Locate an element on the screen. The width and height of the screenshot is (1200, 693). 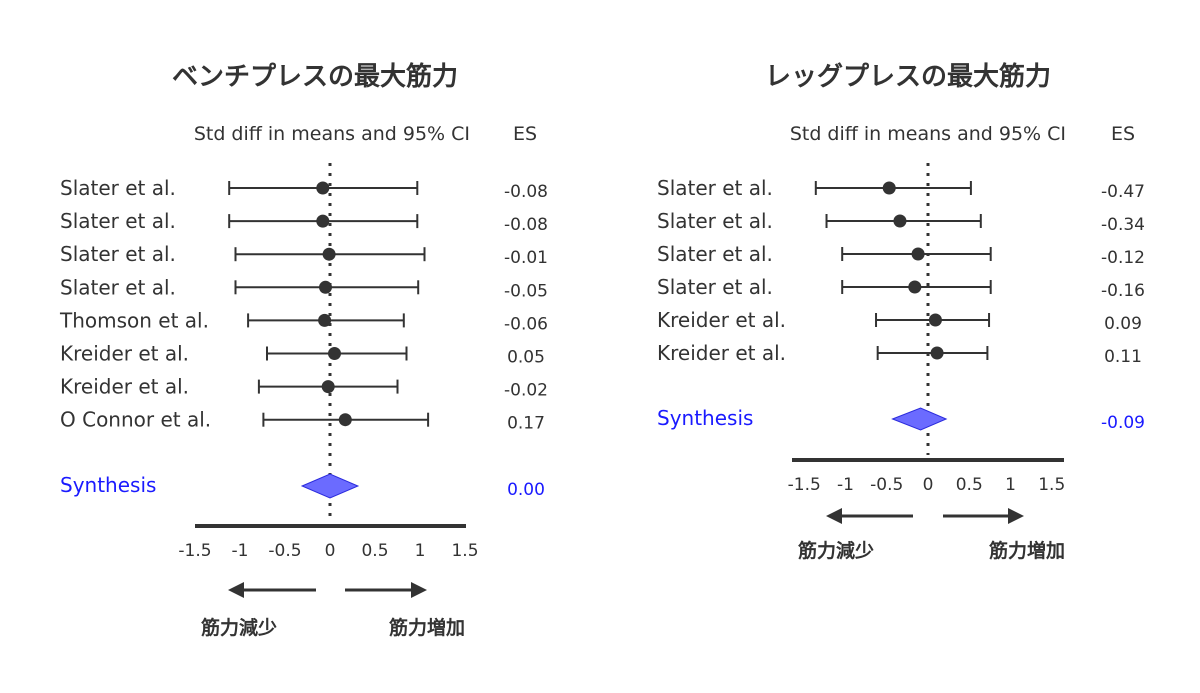
study-name: Thomson et al. is located at coordinates (134, 320).